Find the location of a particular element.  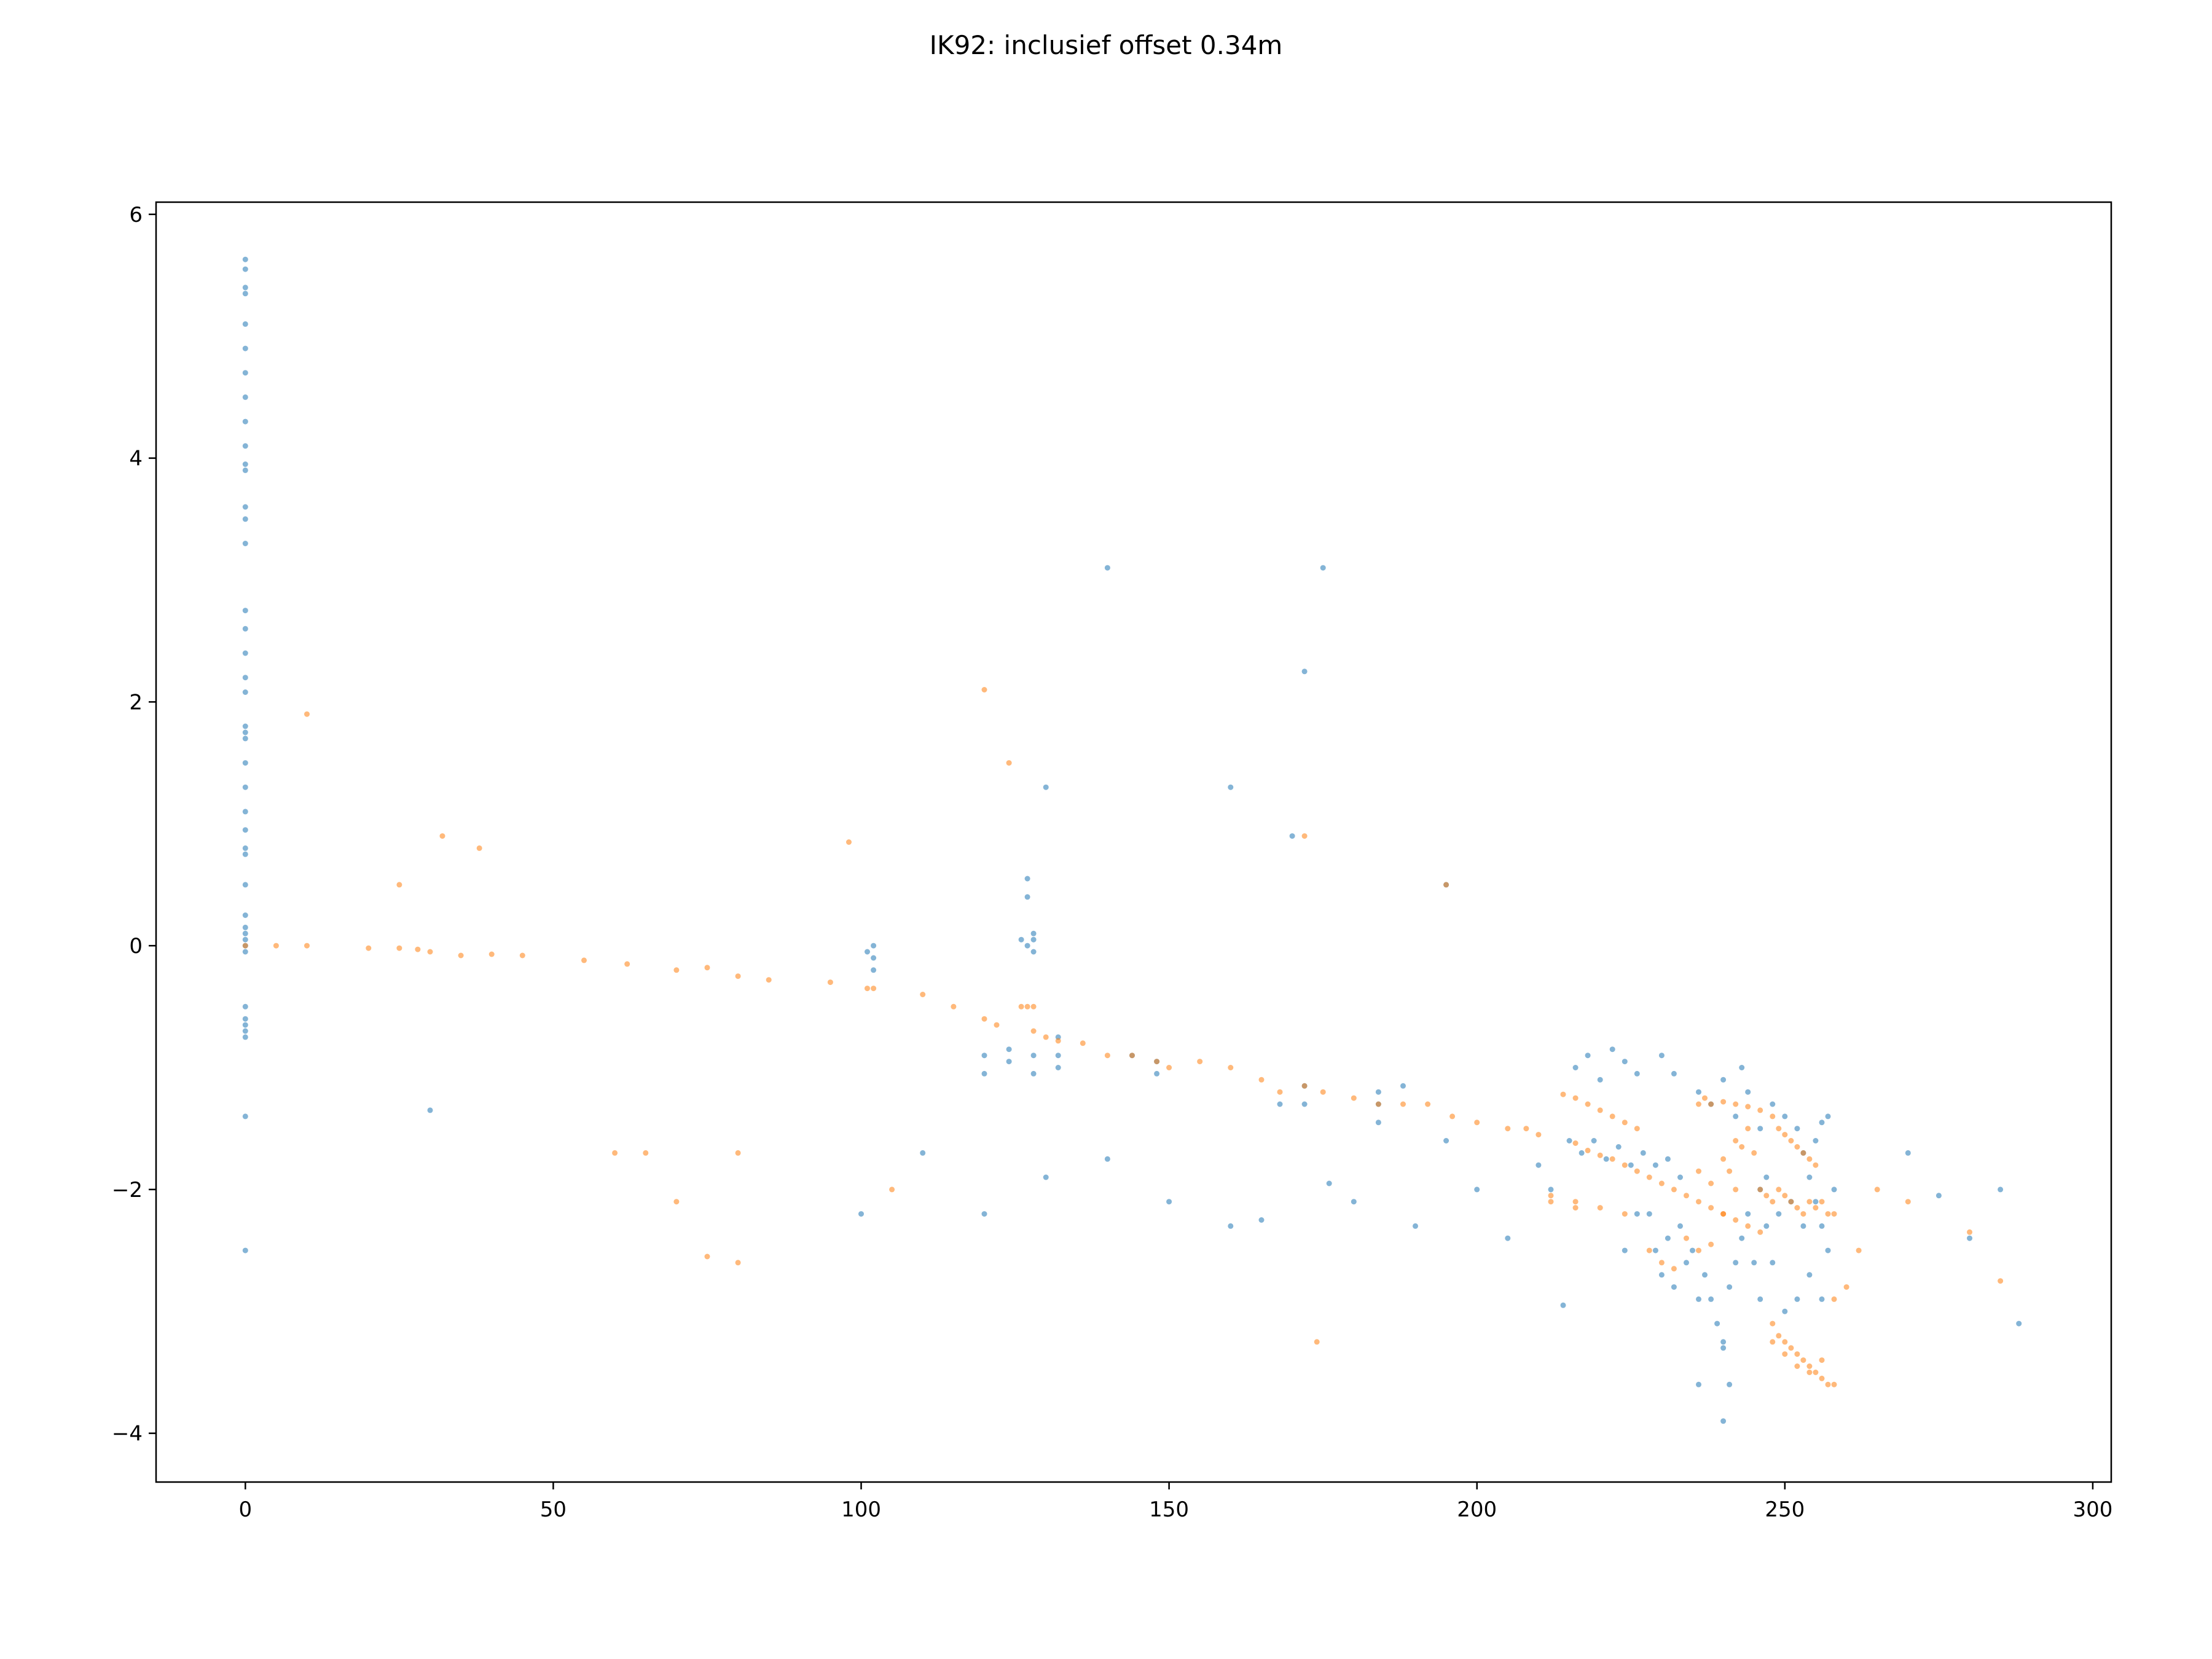

chart-title: IK92: inclusief offset 0.34m is located at coordinates (1106, 45).